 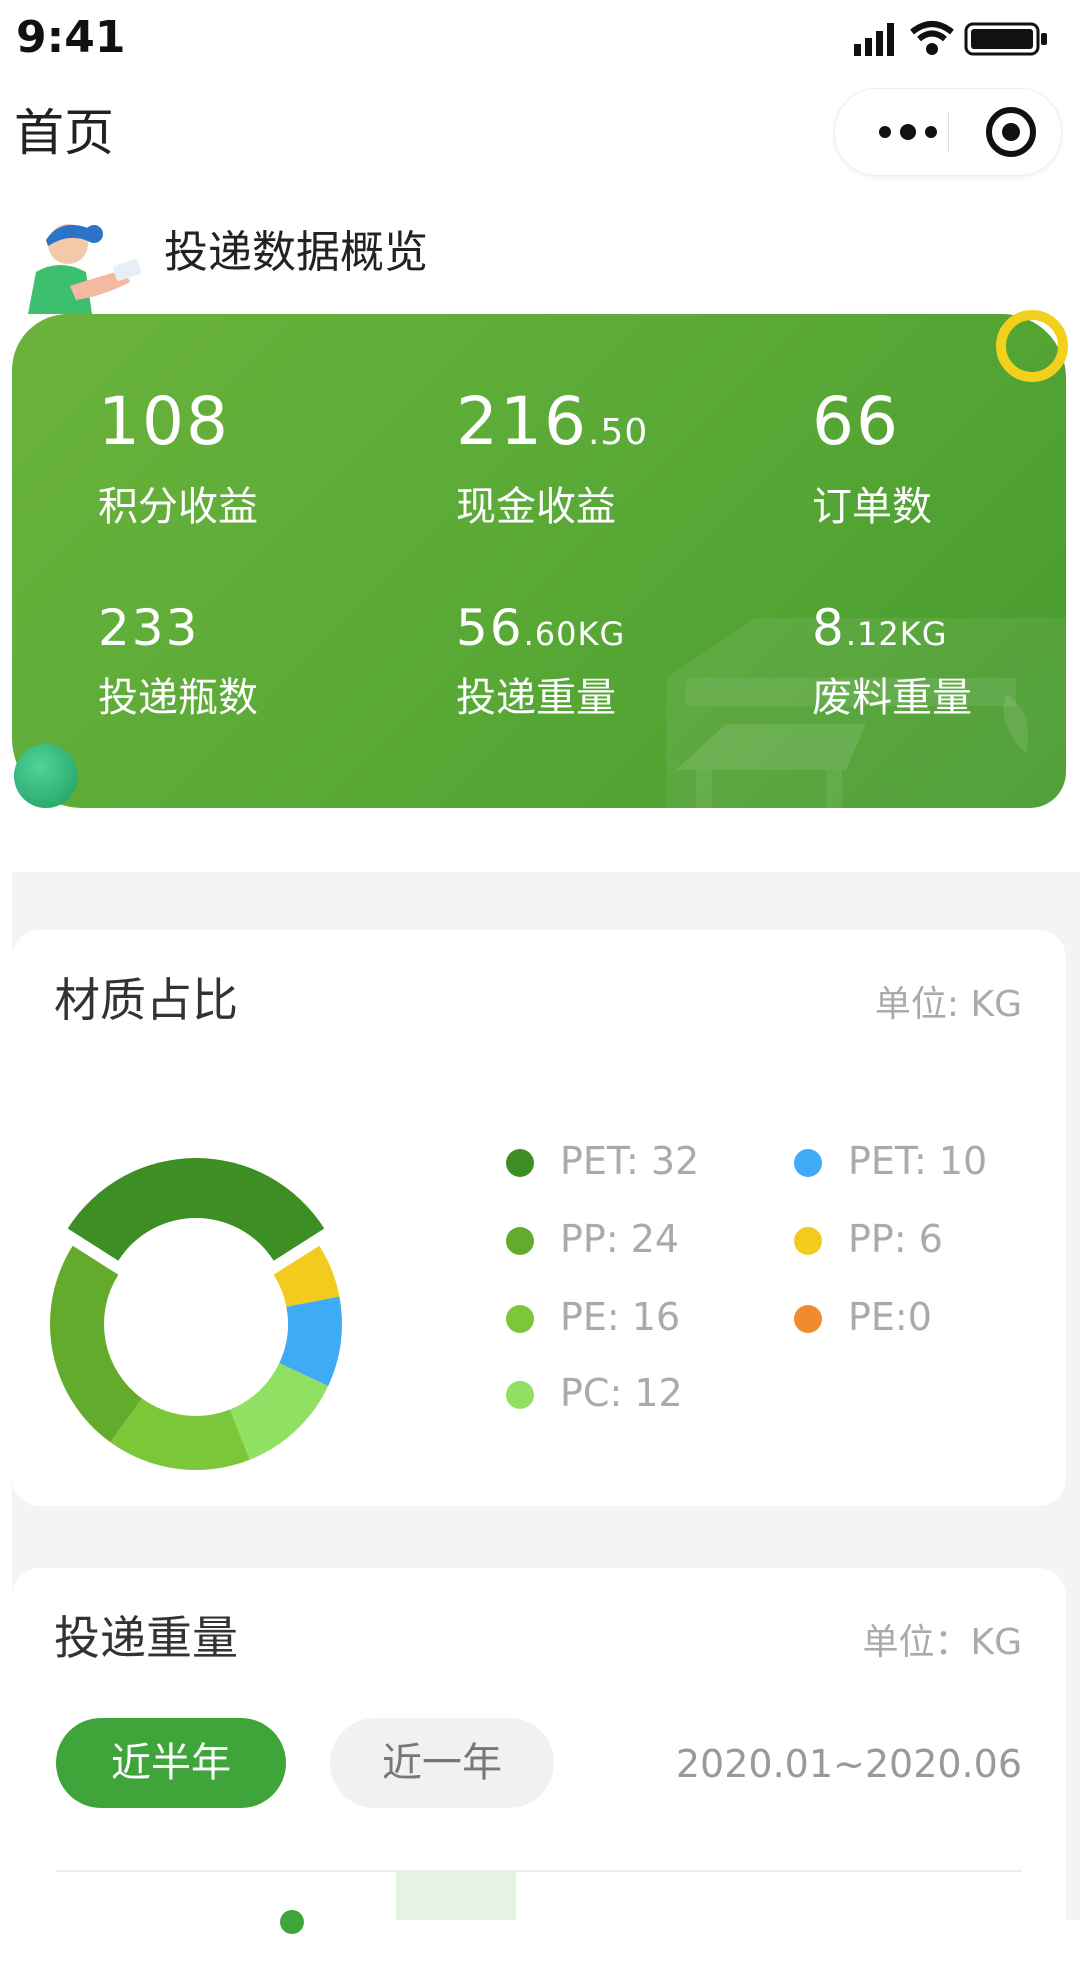 What do you see at coordinates (178, 661) in the screenshot?
I see `stat-bottles: 233 投递瓶数` at bounding box center [178, 661].